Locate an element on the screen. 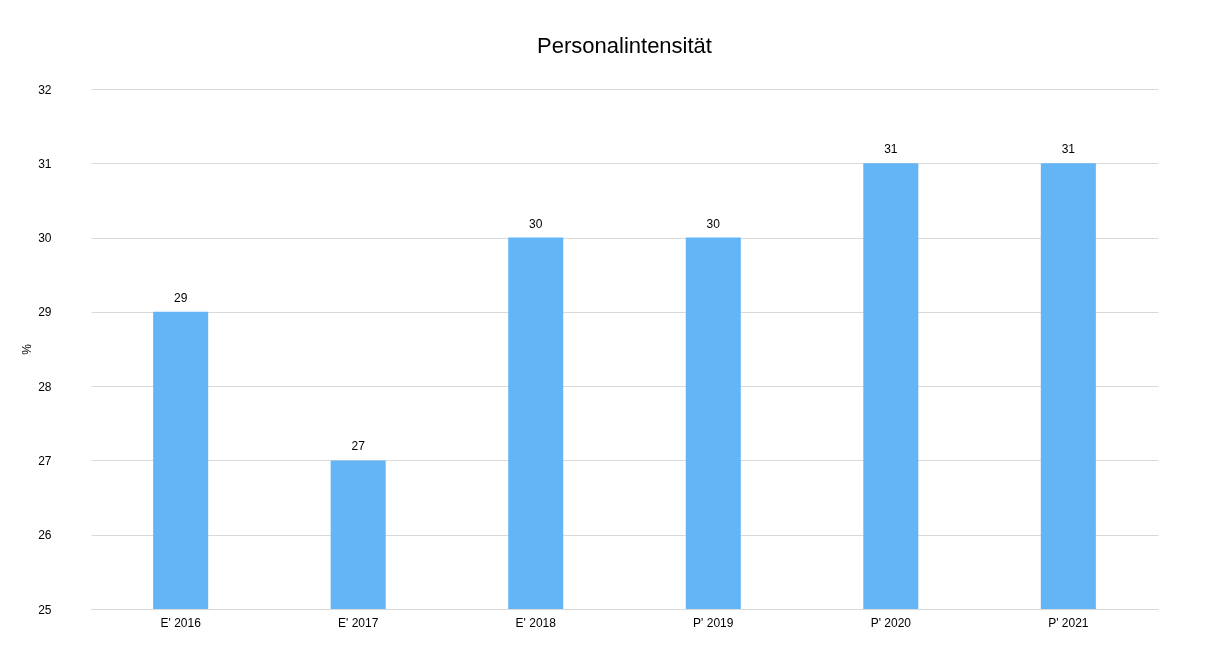  y-tick-label: 30 is located at coordinates (45, 238).